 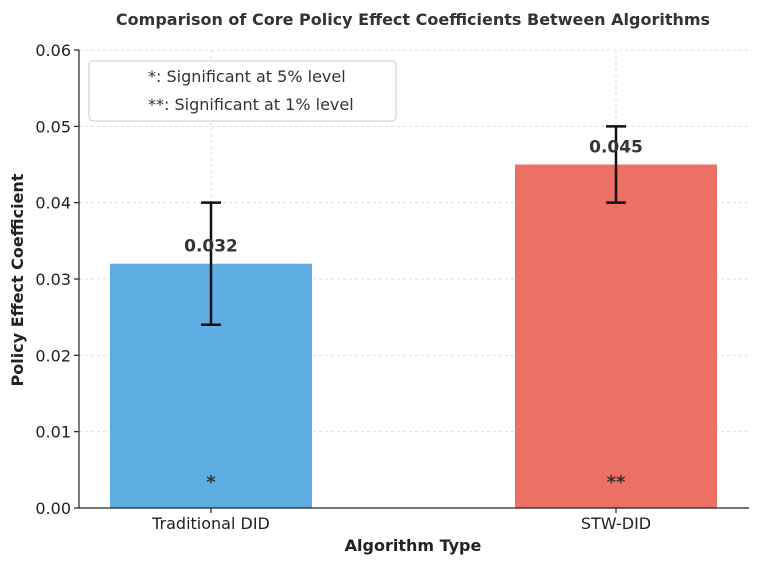 I want to click on data-label: 0.032, so click(x=211, y=247).